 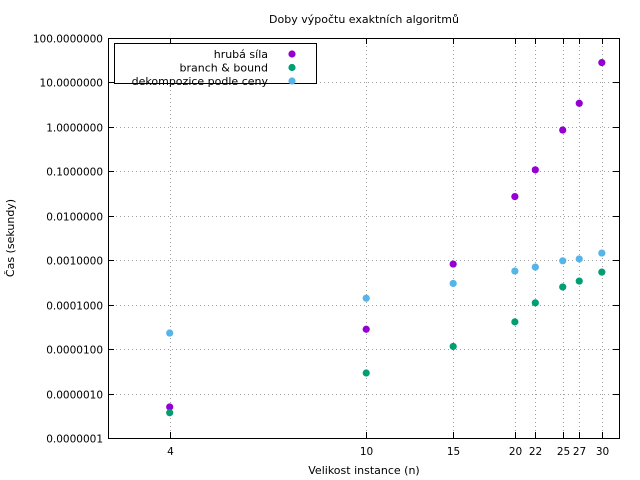 What do you see at coordinates (241, 54) in the screenshot?
I see `legend-label: hrubá síla` at bounding box center [241, 54].